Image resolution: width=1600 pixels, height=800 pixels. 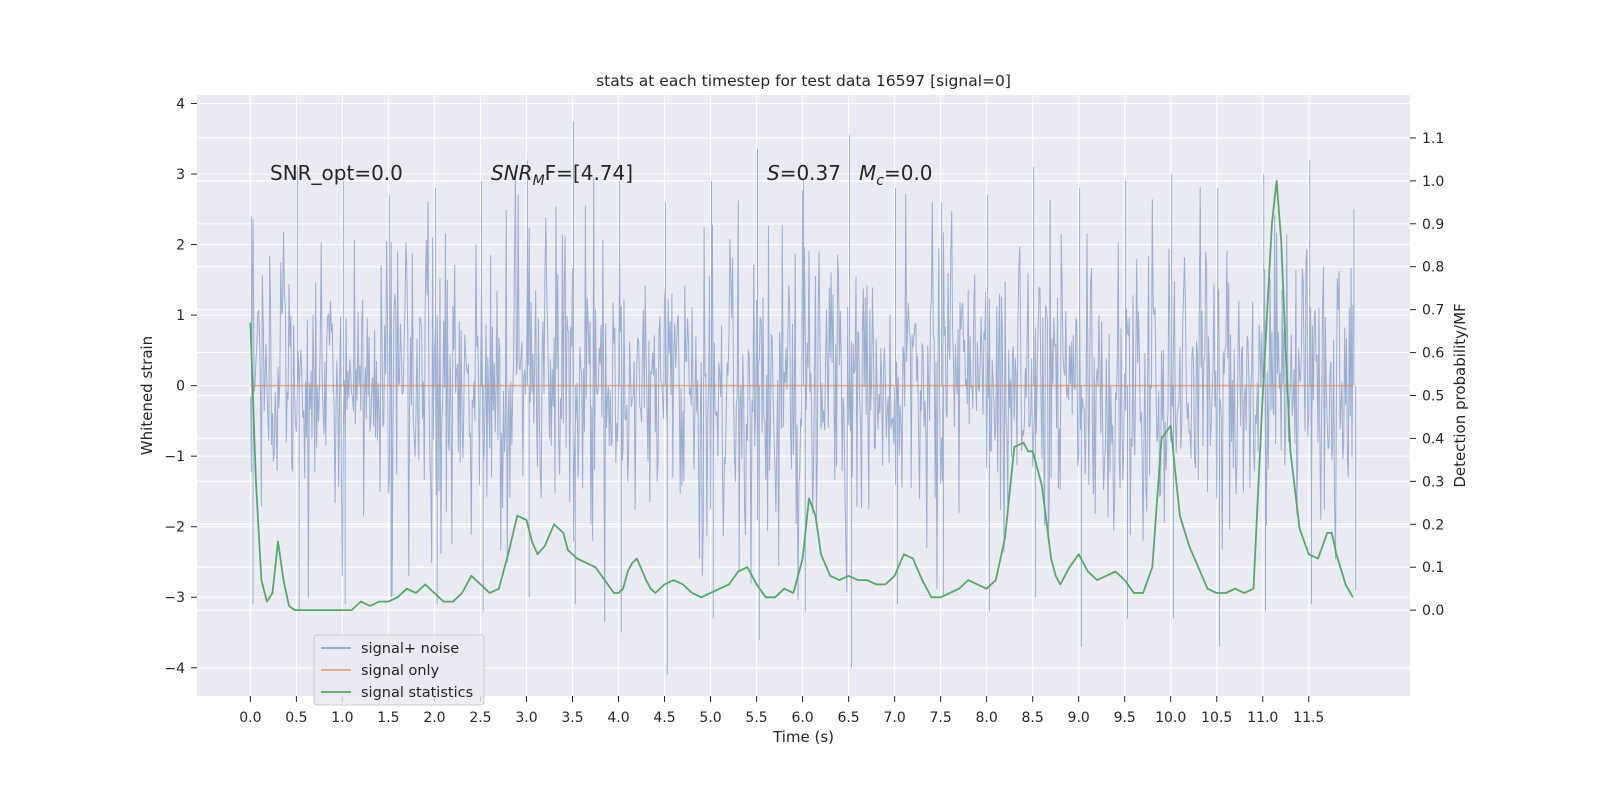 What do you see at coordinates (180, 246) in the screenshot?
I see `left-y-tick-label: 2` at bounding box center [180, 246].